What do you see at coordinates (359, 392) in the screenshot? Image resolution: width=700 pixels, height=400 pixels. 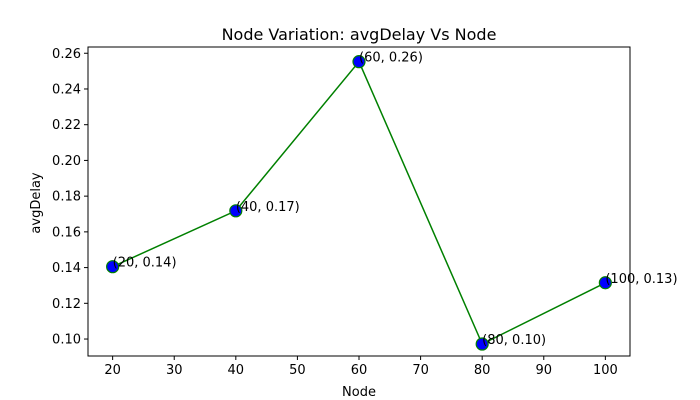 I see `x-axis-label: Node` at bounding box center [359, 392].